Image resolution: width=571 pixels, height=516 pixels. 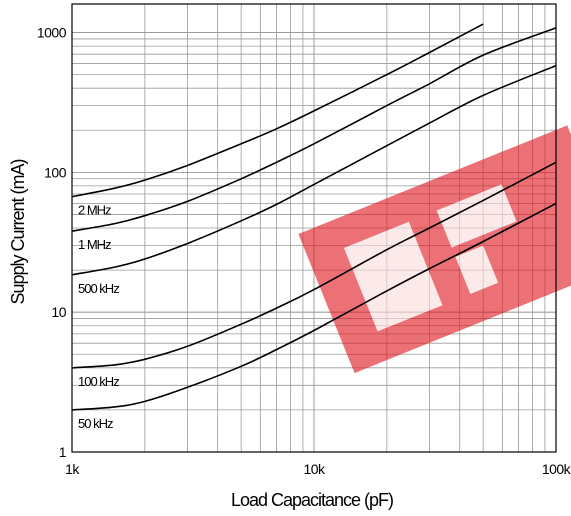 What do you see at coordinates (99, 317) in the screenshot?
I see `series-labels: 2 MHz 1 MHz 500 kHz 100 kHz 50 kHz` at bounding box center [99, 317].